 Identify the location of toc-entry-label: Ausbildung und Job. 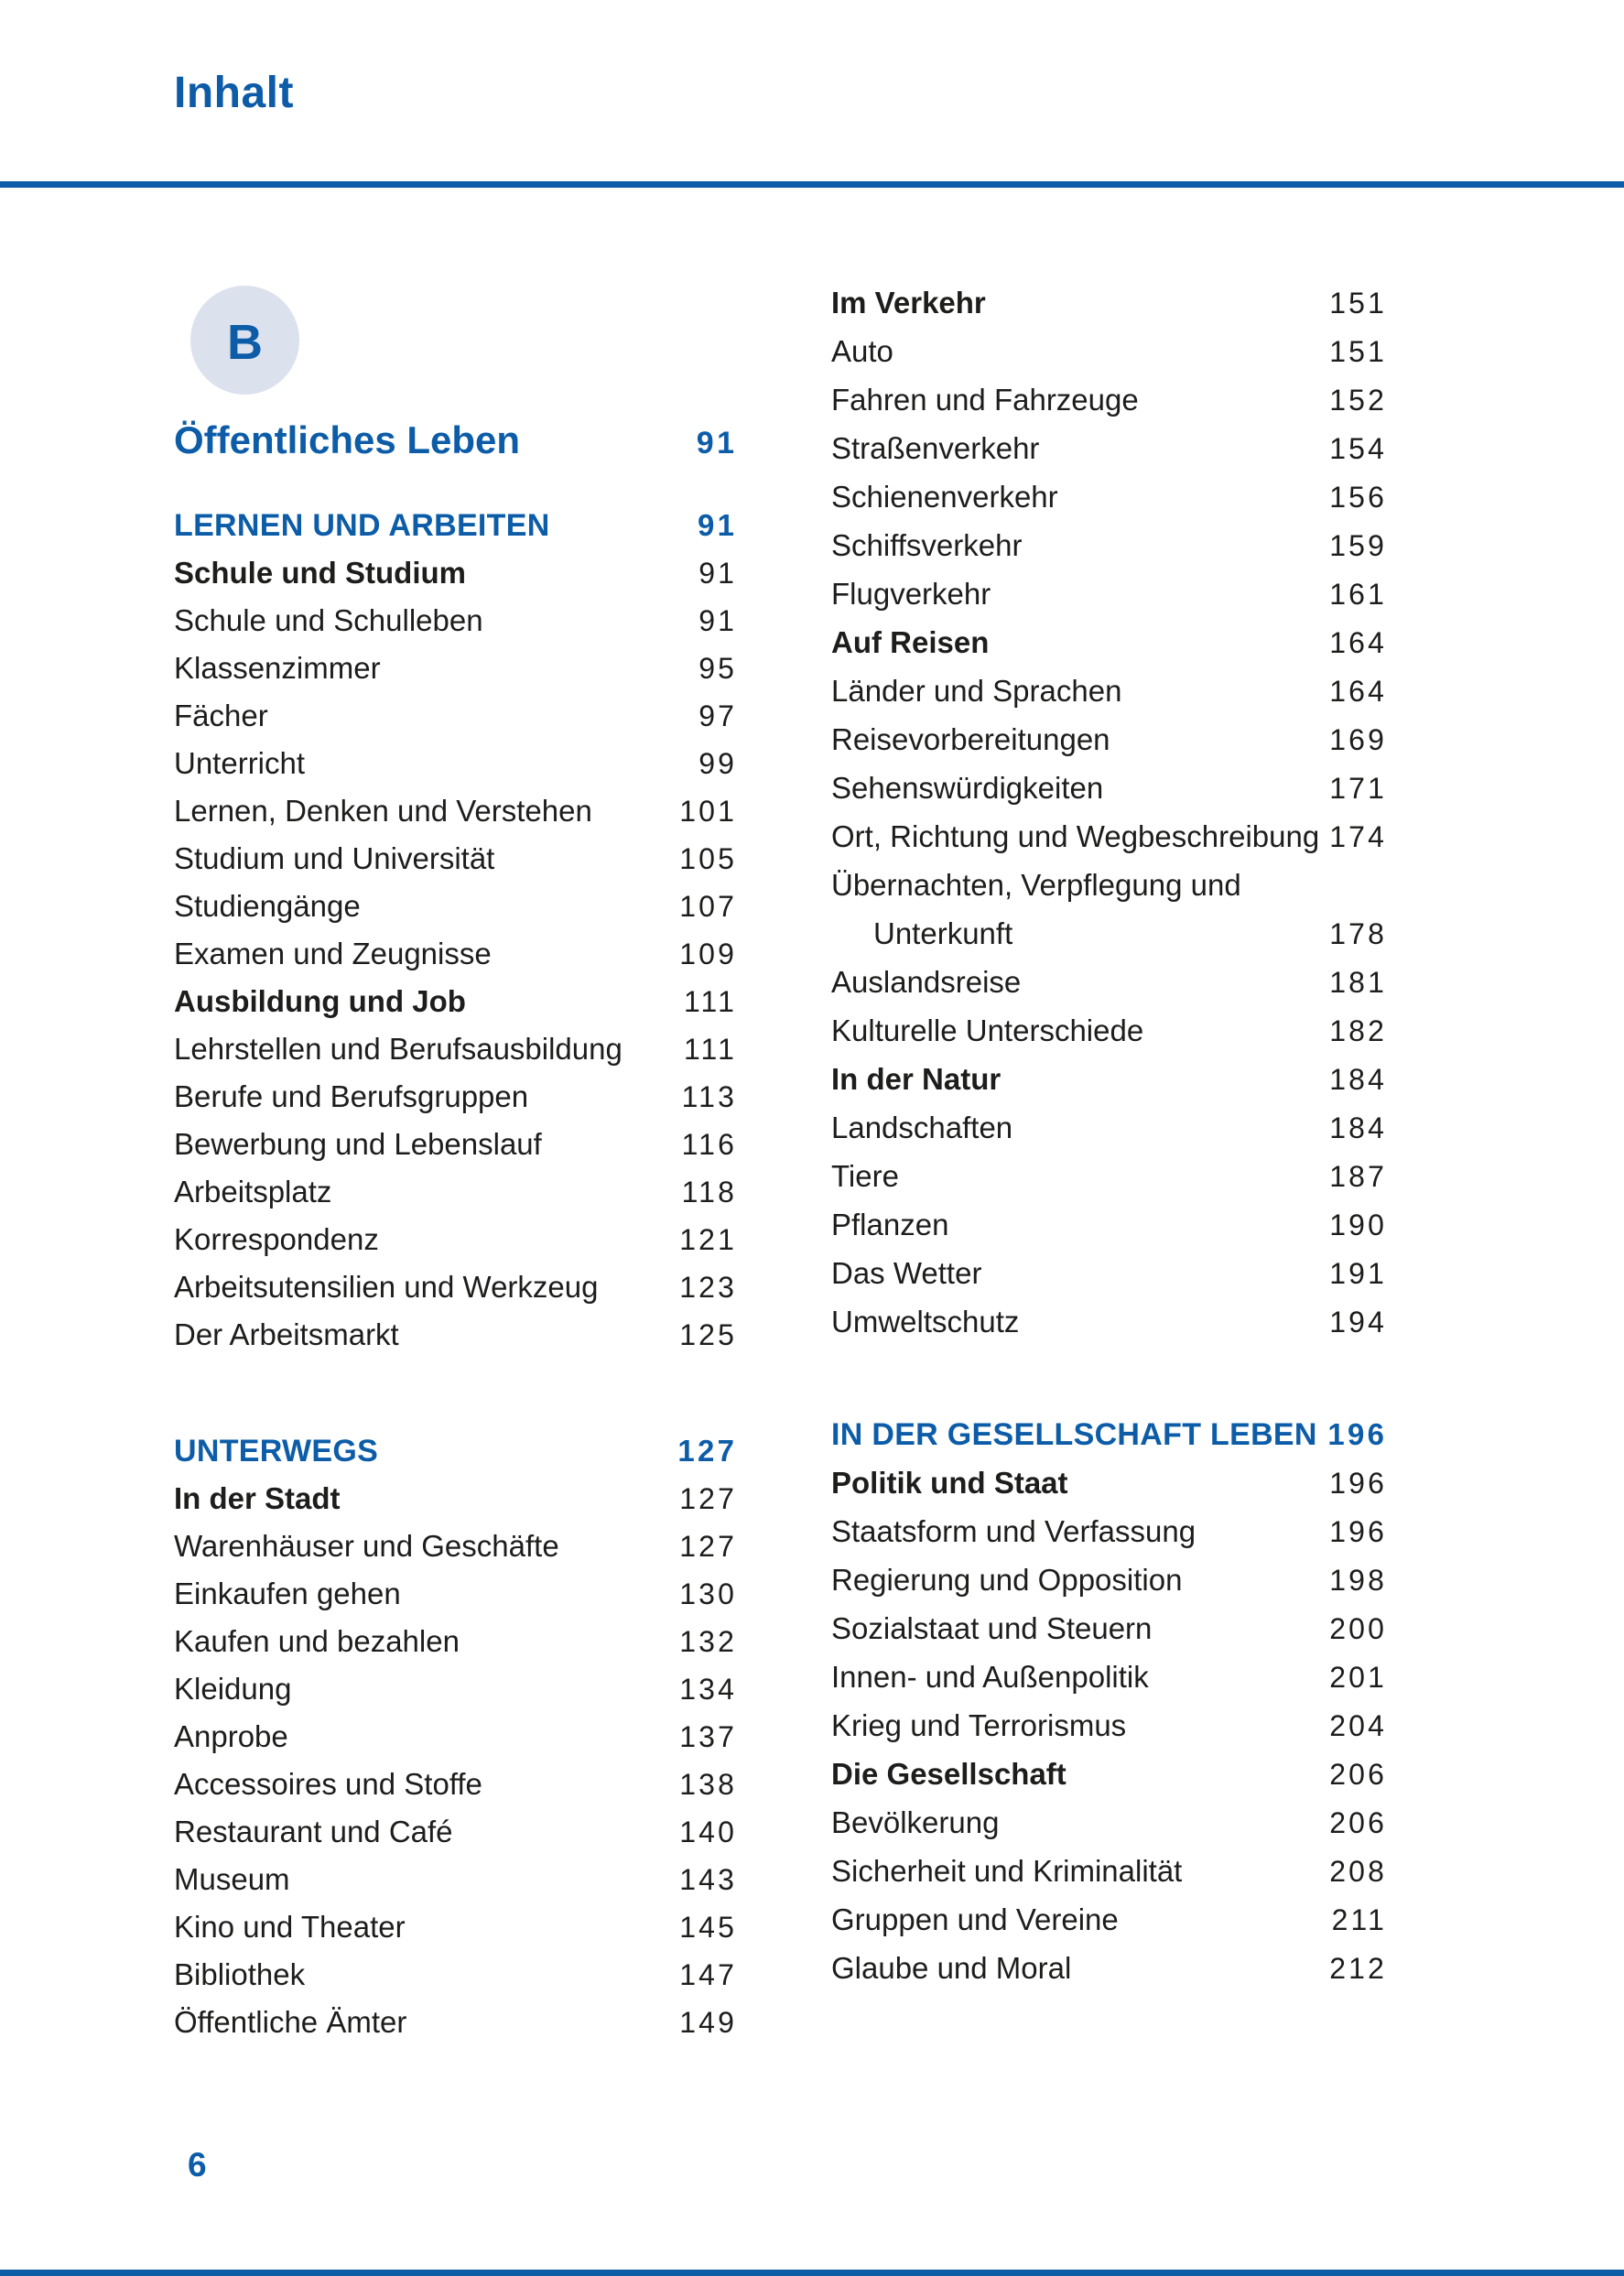
(320, 1001).